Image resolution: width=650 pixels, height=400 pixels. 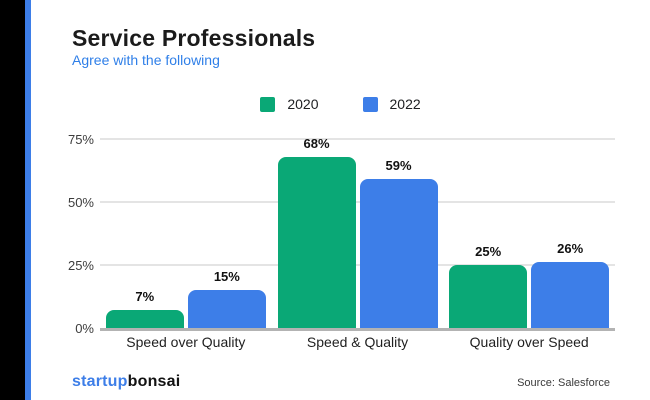 I want to click on y-axis: 0% 25% 50% 75%, so click(x=72, y=200).